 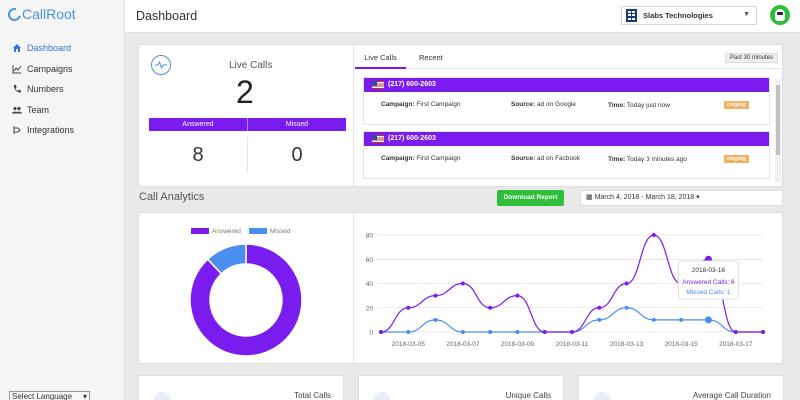 I want to click on x-tick-label: 2018-03-07, so click(x=463, y=344).